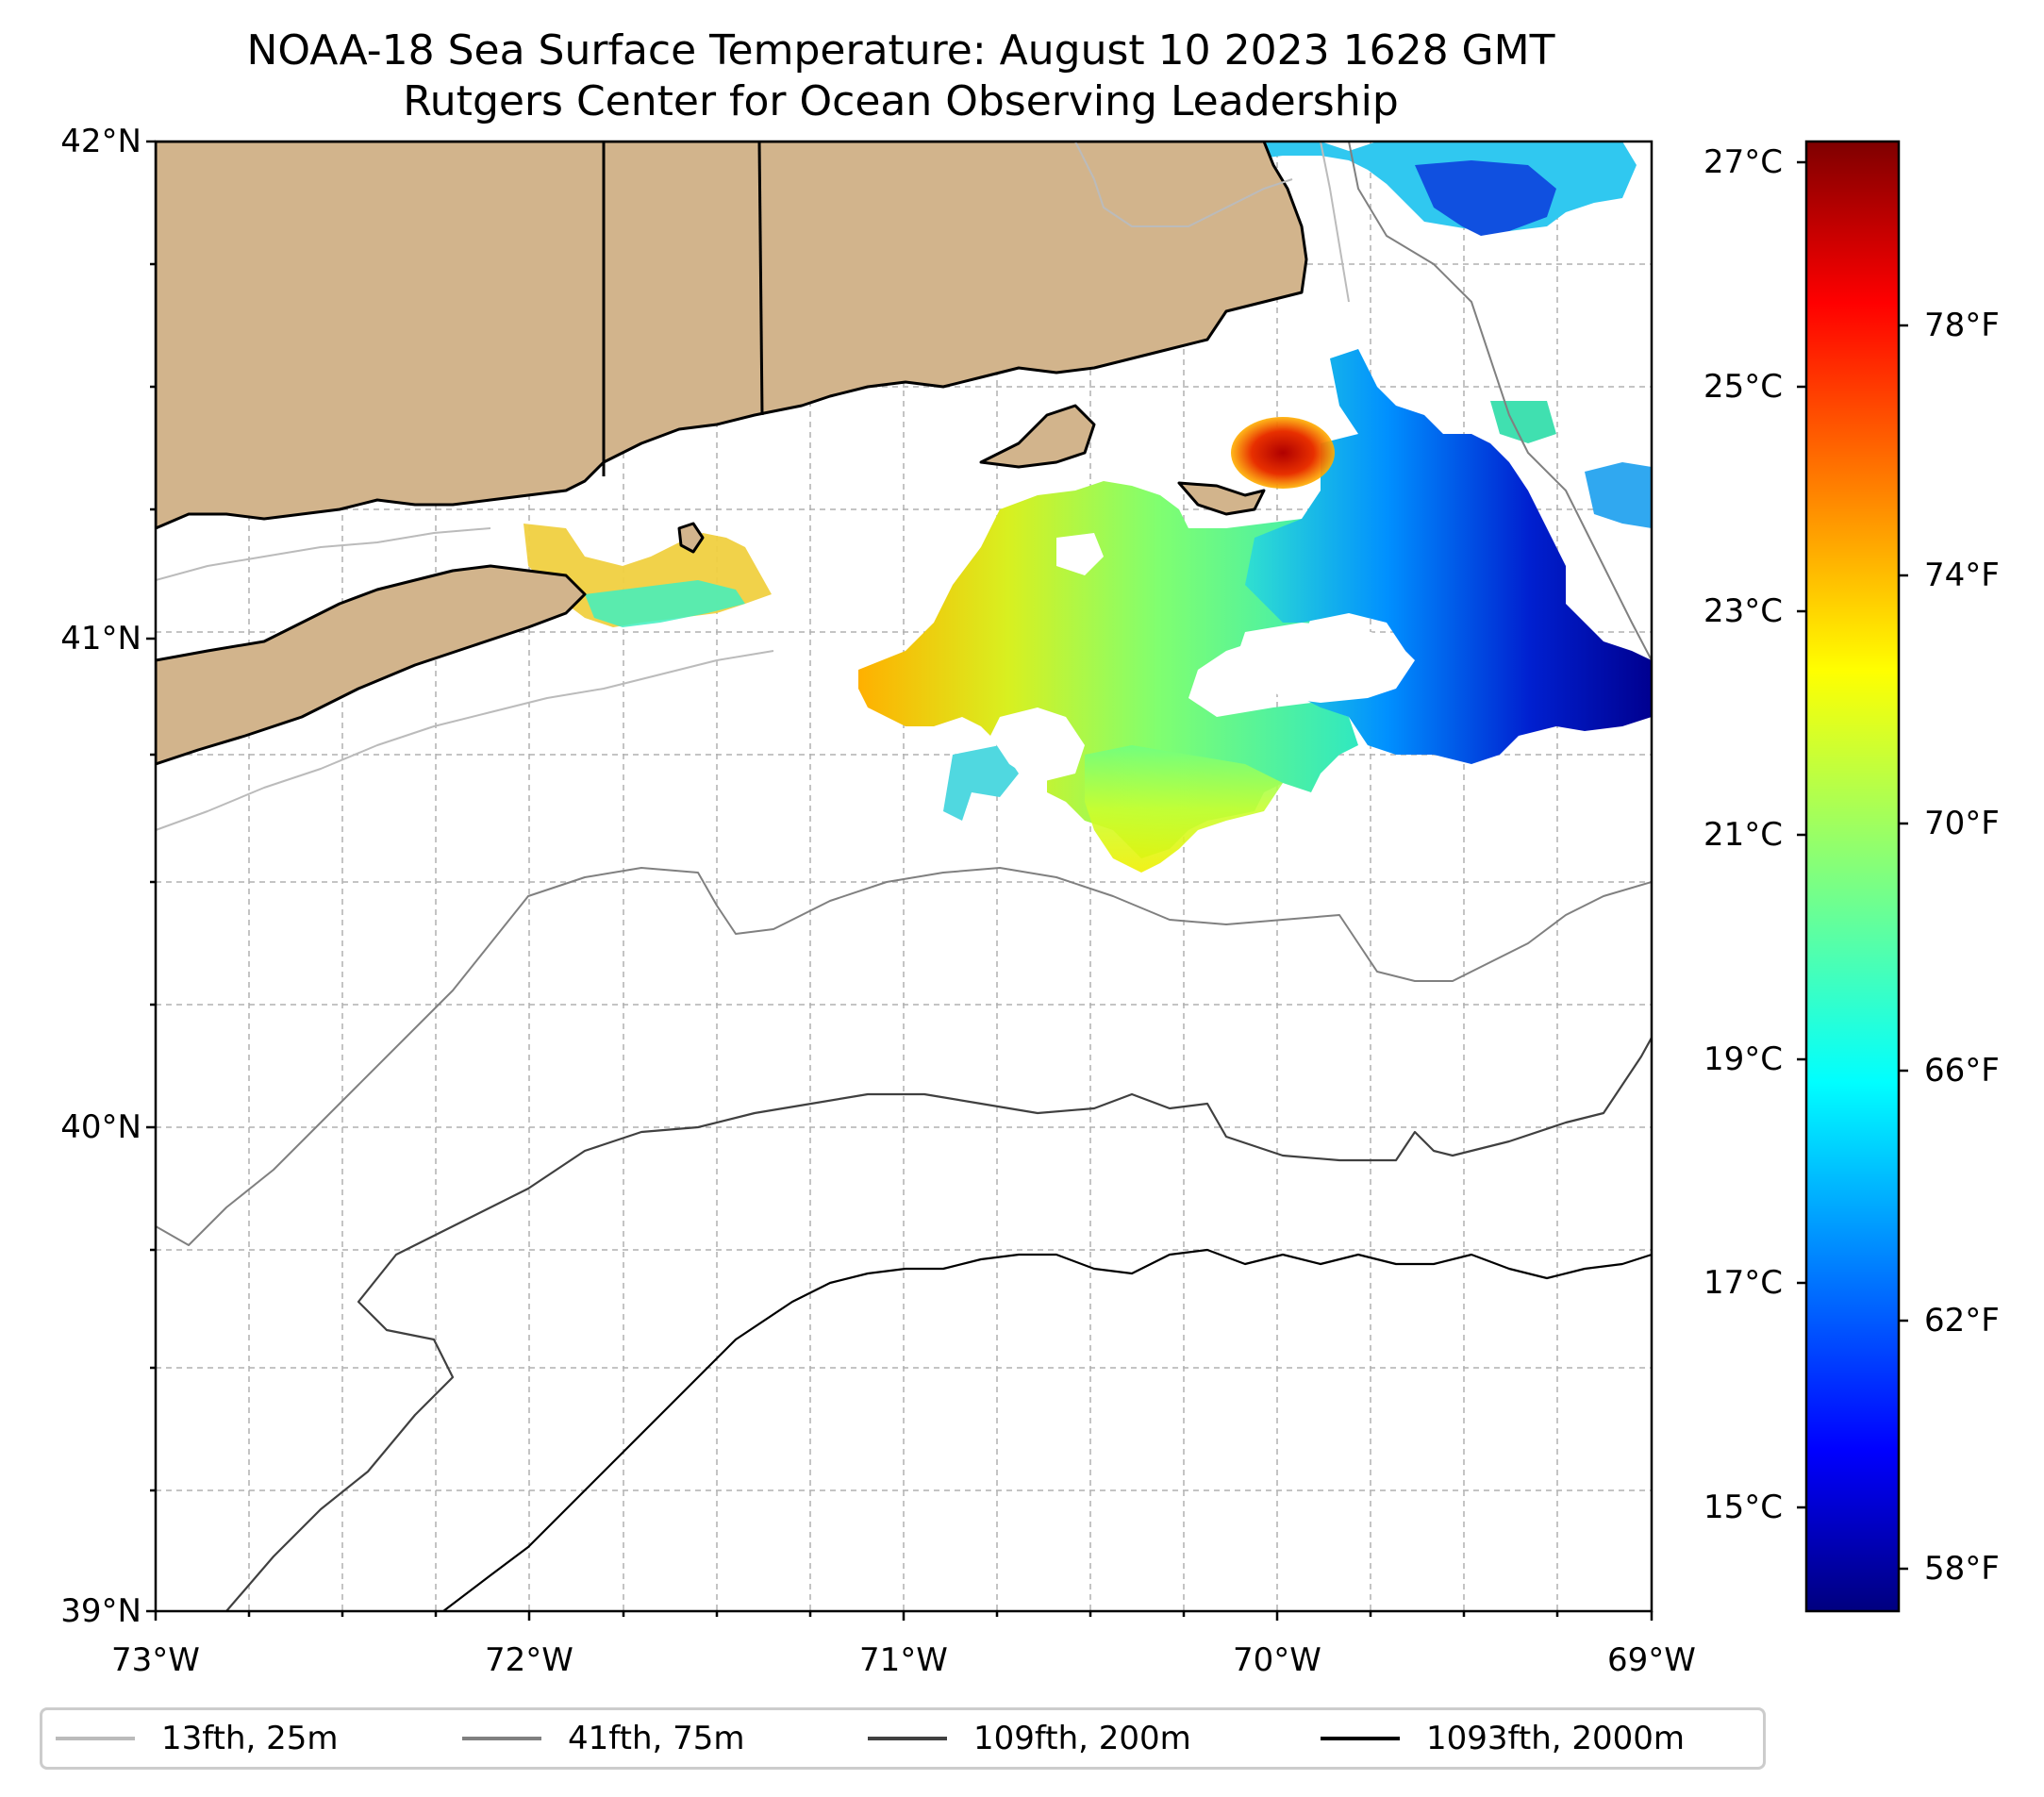 The image size is (2044, 1797). Describe the element at coordinates (1962, 1569) in the screenshot. I see `colorbar-label-f-58: 58°F` at that location.